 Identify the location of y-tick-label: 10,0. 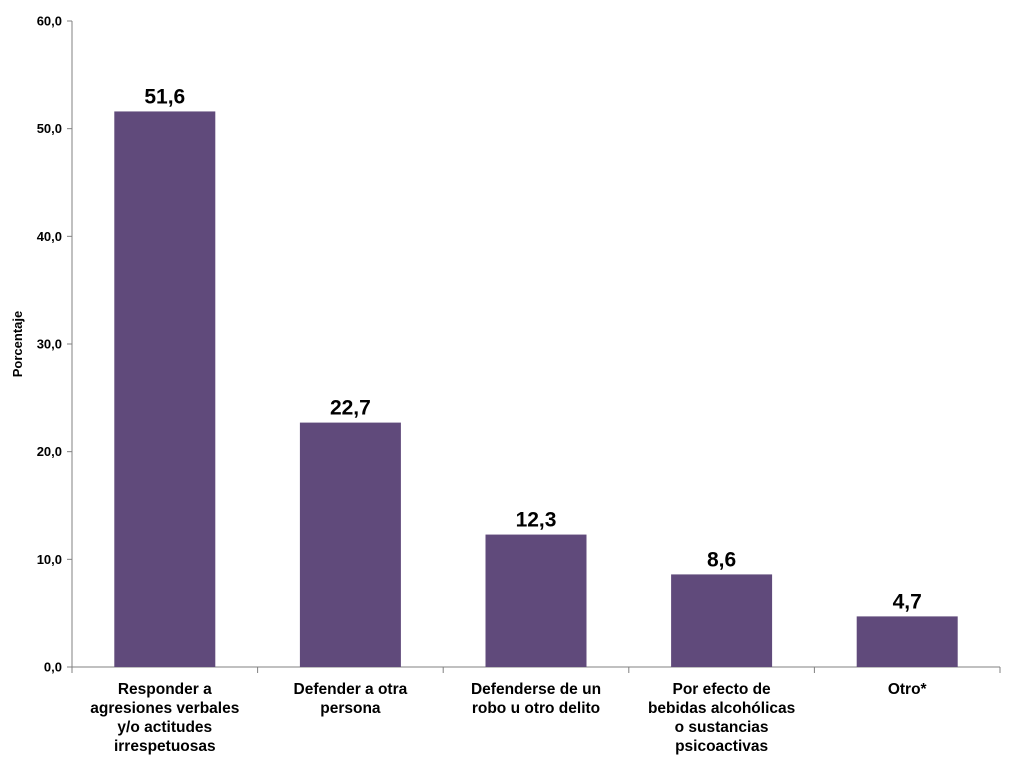
(49, 559).